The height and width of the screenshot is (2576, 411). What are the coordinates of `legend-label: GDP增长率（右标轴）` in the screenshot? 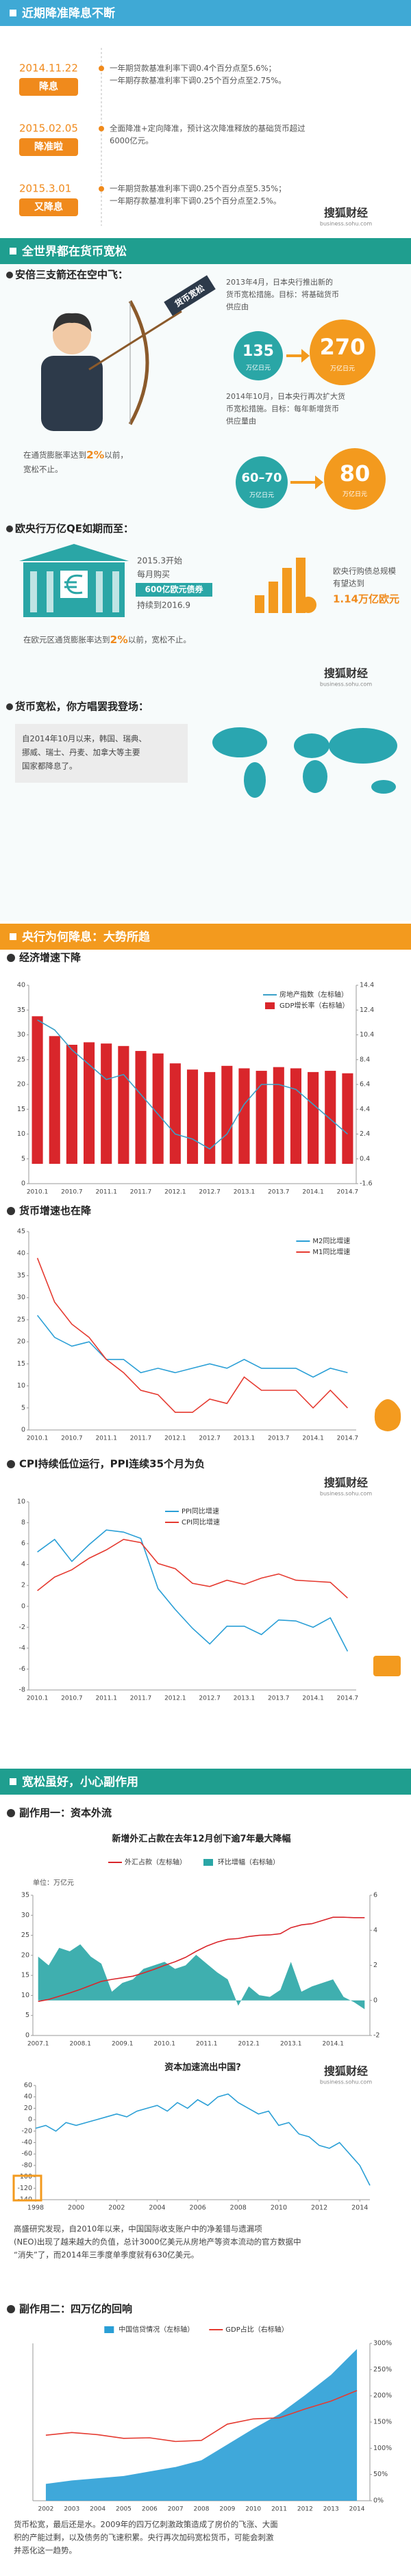 It's located at (314, 1005).